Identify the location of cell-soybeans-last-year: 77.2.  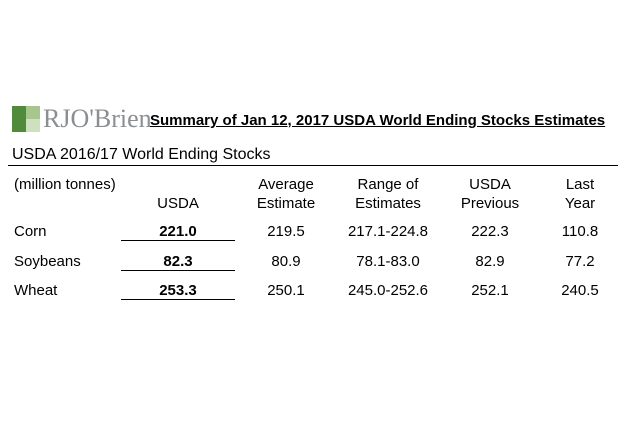
(580, 261).